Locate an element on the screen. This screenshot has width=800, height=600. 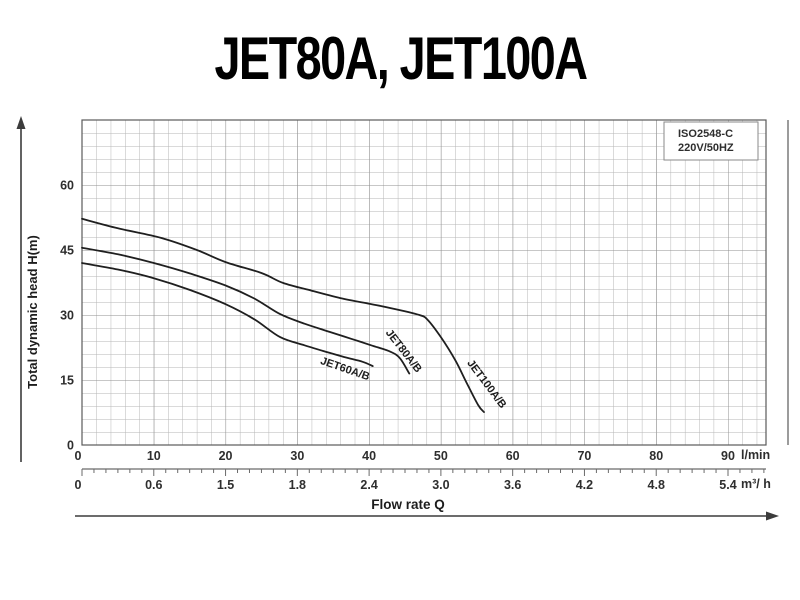
curve-jet60a-b is located at coordinates (227, 314).